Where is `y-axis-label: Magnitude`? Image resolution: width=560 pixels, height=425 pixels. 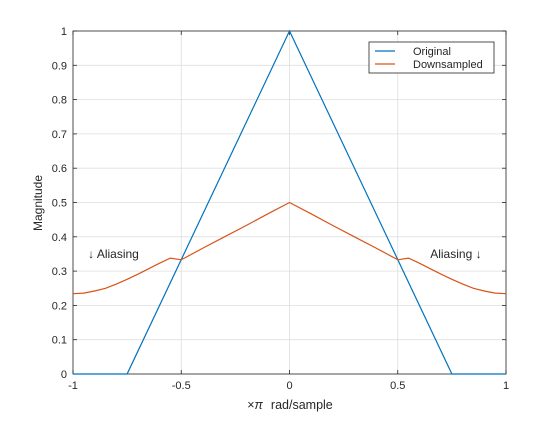
y-axis-label: Magnitude is located at coordinates (38, 203).